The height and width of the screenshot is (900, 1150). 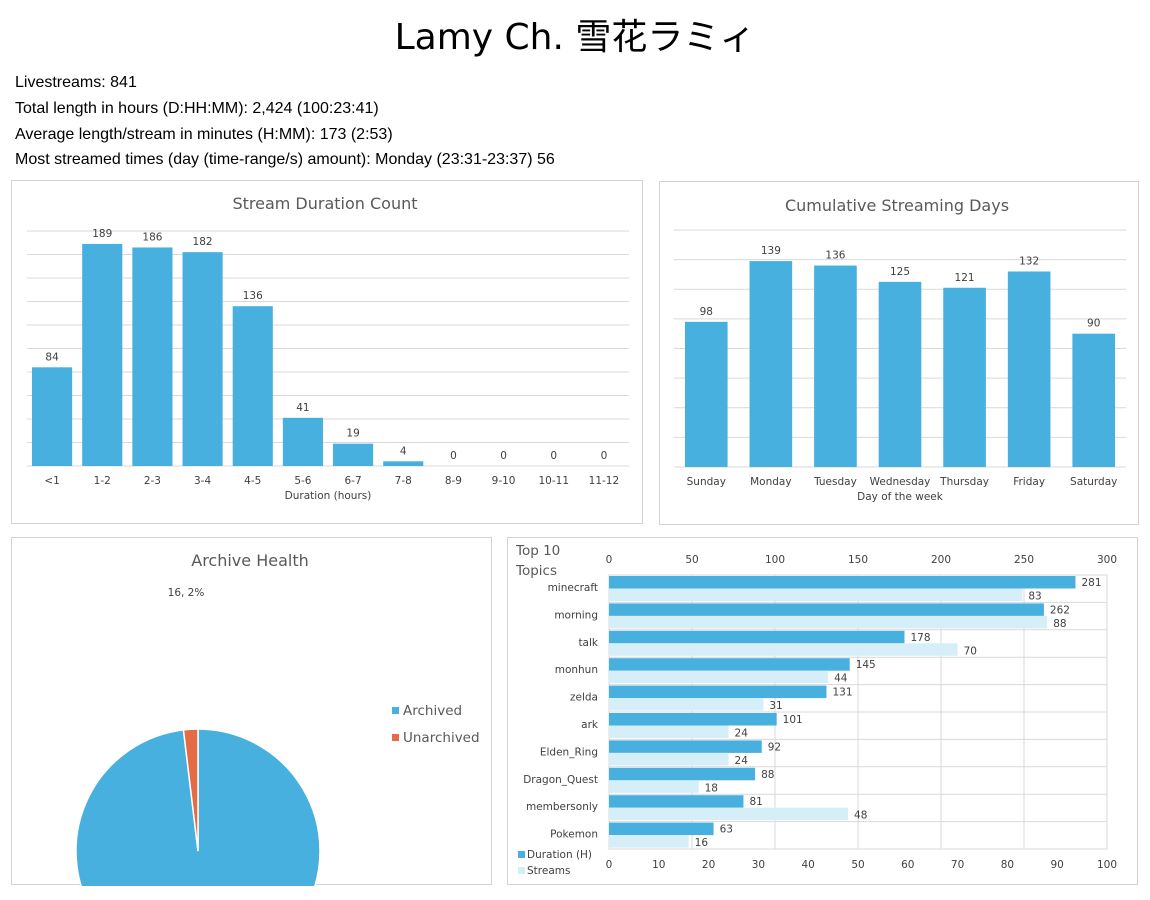 What do you see at coordinates (965, 278) in the screenshot?
I see `data-label-Thursday: 121` at bounding box center [965, 278].